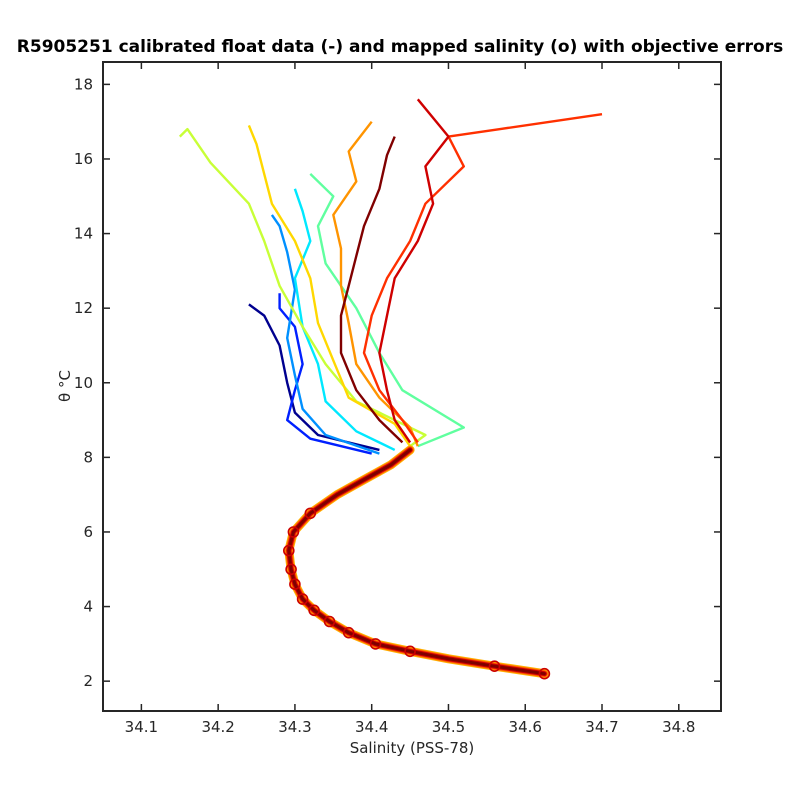 Image resolution: width=800 pixels, height=800 pixels. What do you see at coordinates (525, 727) in the screenshot?
I see `x-tick-label: 34.6` at bounding box center [525, 727].